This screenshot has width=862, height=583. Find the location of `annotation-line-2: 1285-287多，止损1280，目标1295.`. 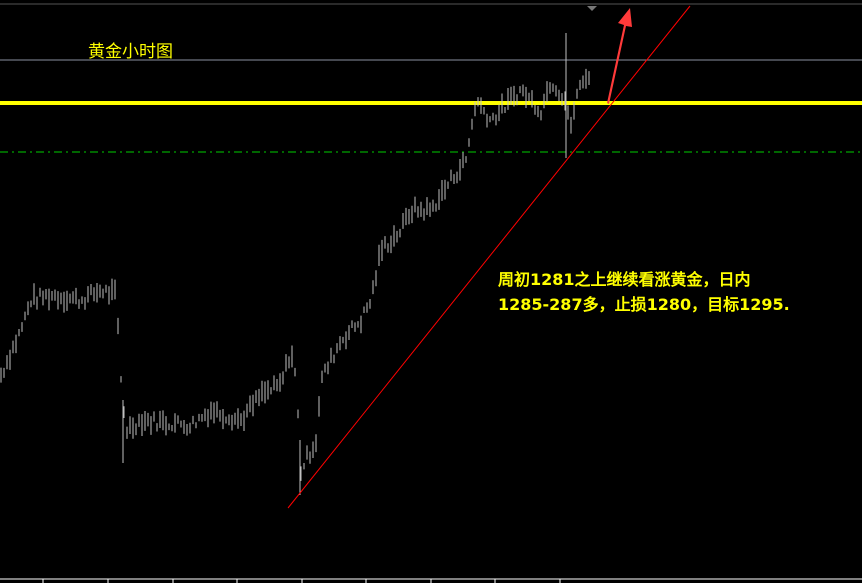

annotation-line-2: 1285-287多，止损1280，目标1295. is located at coordinates (644, 304).